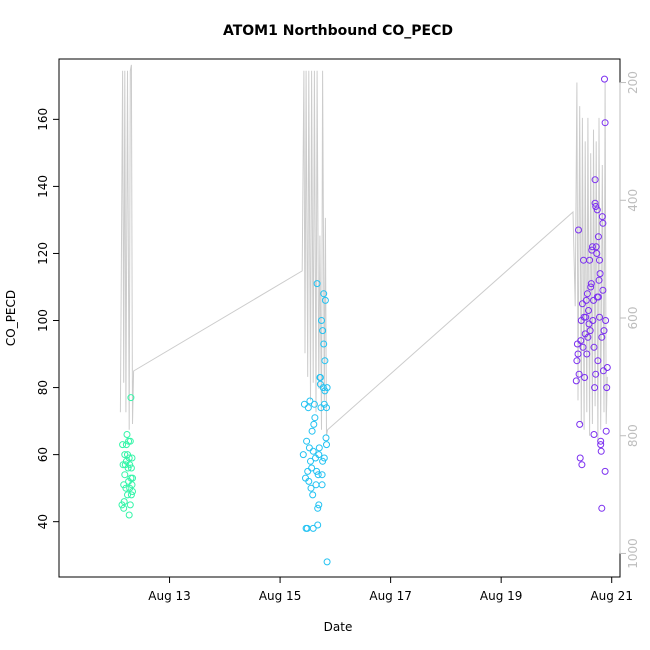  What do you see at coordinates (43, 320) in the screenshot?
I see `y-tick-label: 100` at bounding box center [43, 320].